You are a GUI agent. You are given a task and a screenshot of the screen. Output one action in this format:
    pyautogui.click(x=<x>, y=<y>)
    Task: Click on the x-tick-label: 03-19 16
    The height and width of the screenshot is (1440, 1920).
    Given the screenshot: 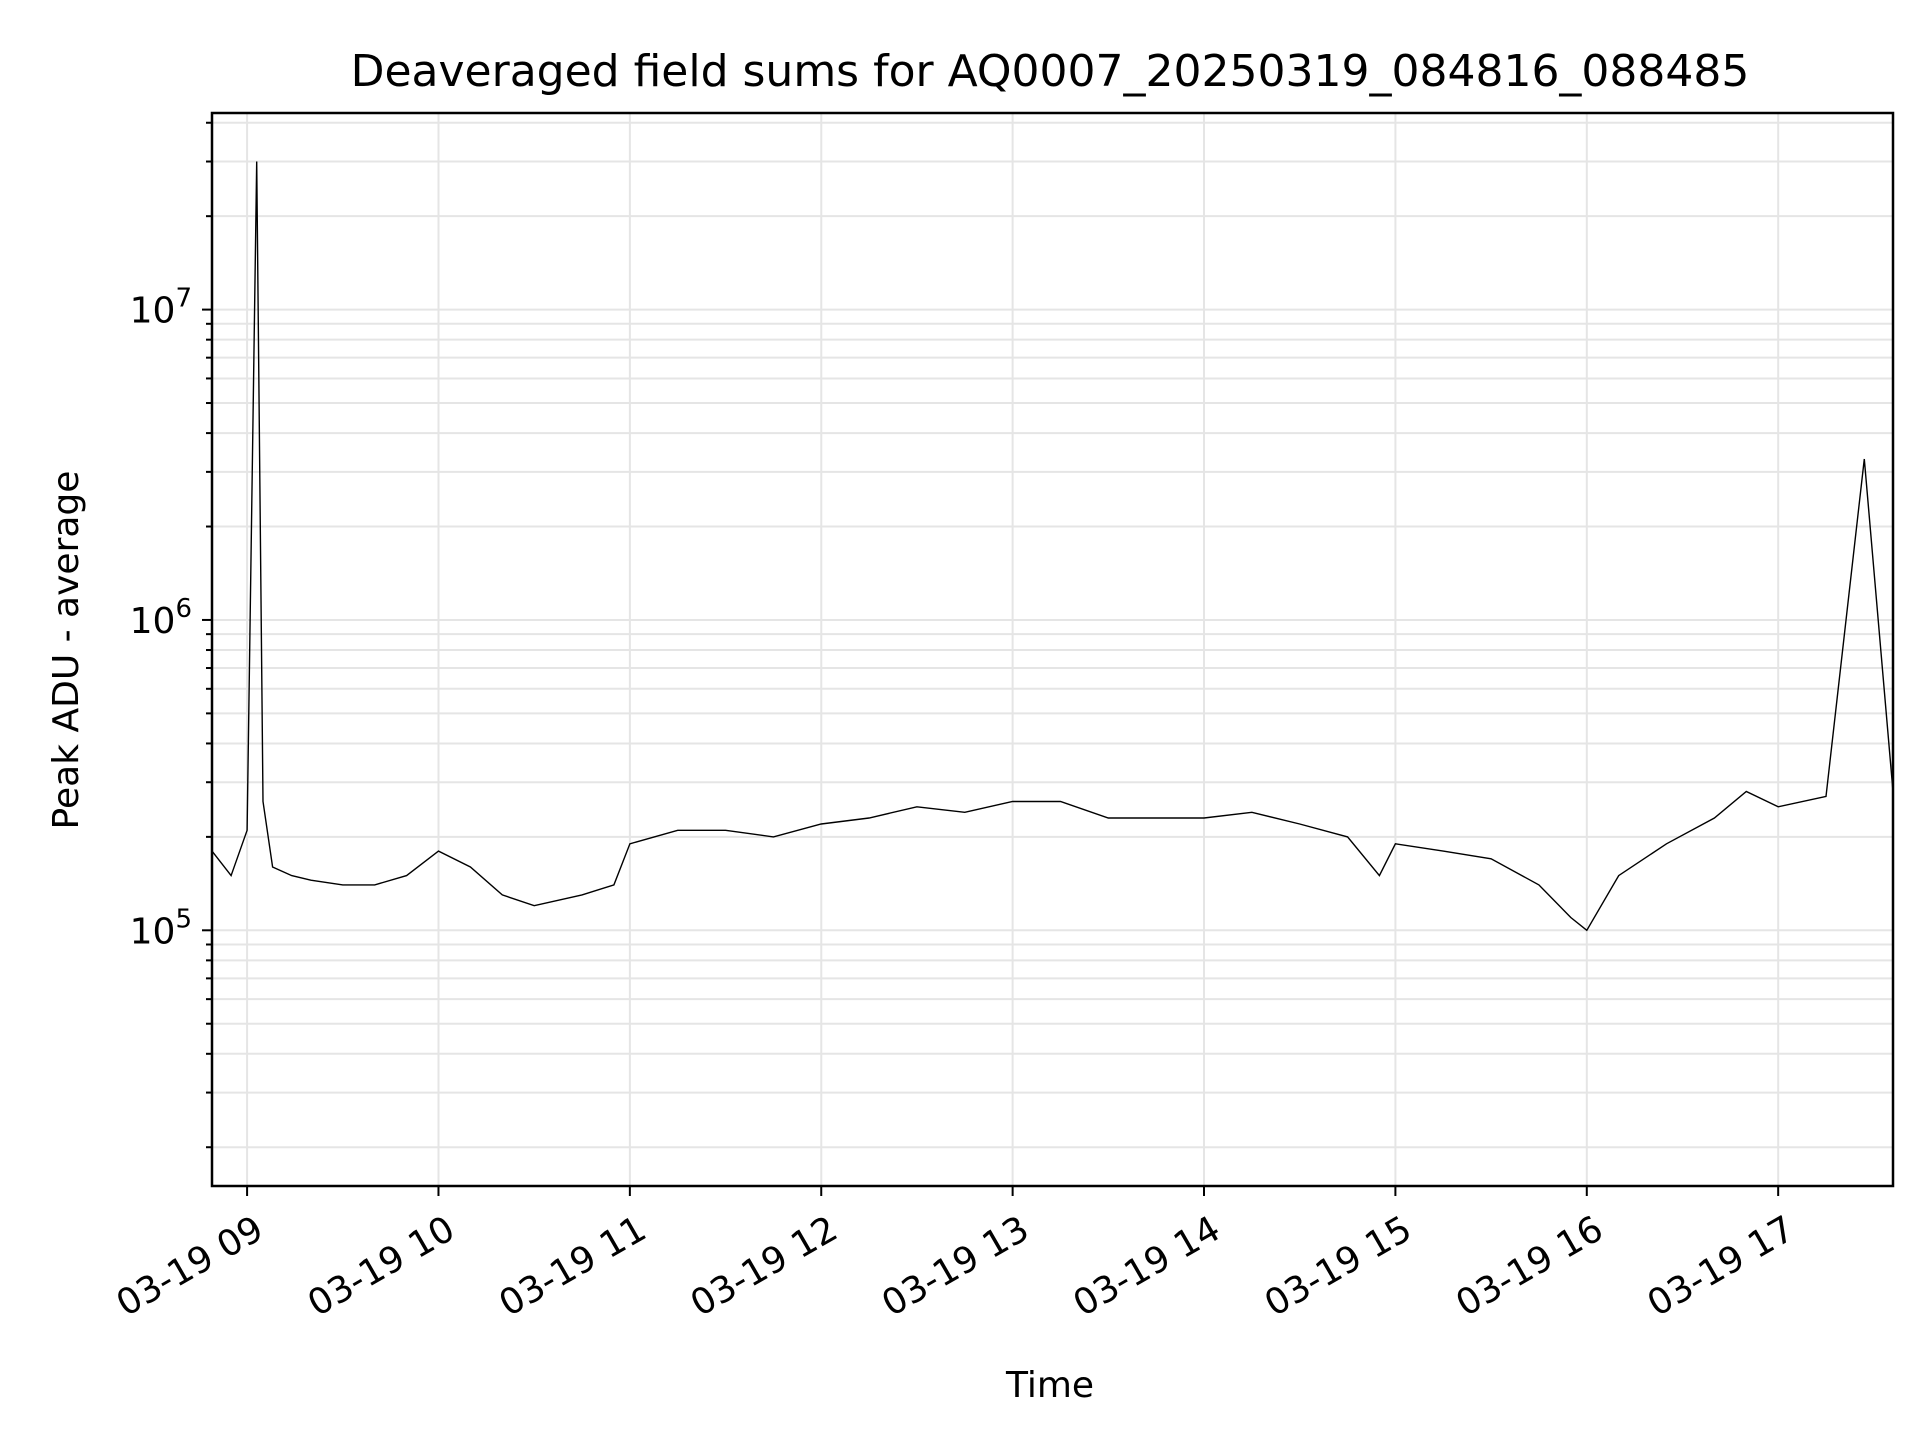 What is the action you would take?
    pyautogui.click(x=1529, y=1266)
    